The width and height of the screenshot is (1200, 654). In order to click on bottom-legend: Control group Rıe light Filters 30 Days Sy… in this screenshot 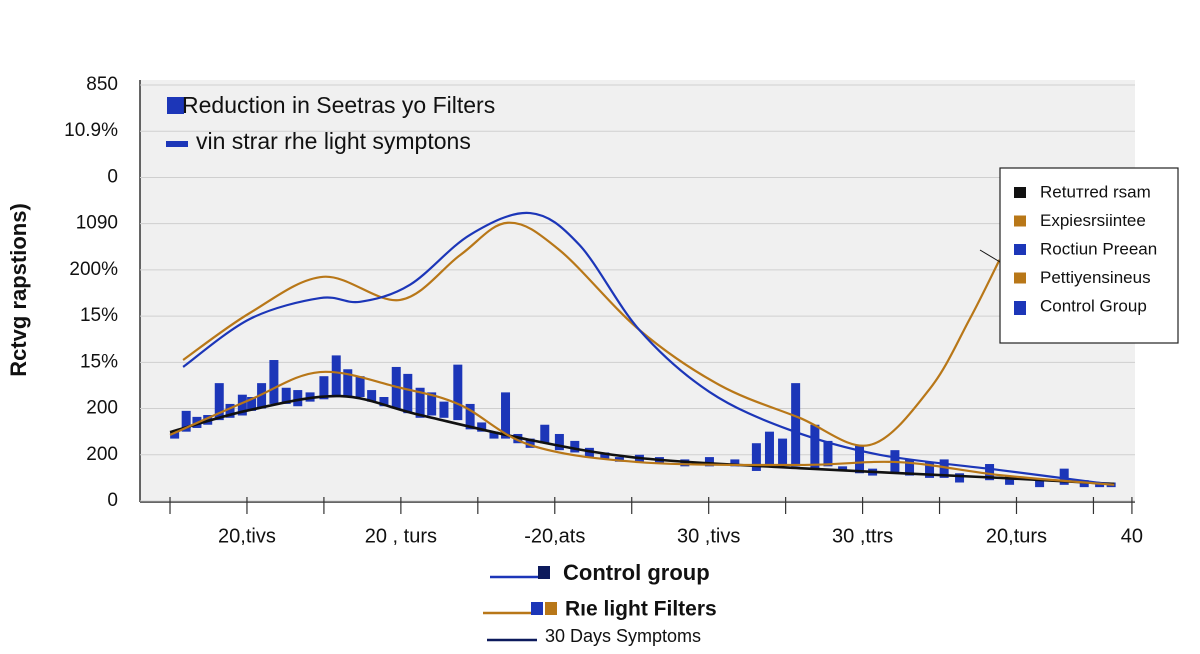, I will do `click(600, 603)`.